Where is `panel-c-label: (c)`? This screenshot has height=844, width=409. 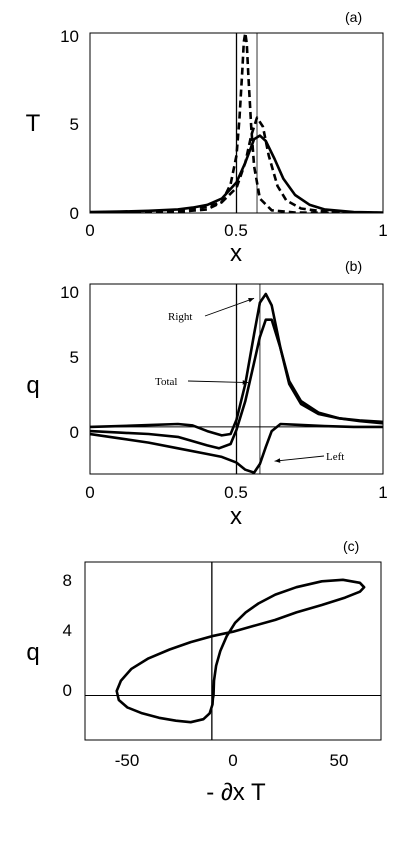 panel-c-label: (c) is located at coordinates (351, 546).